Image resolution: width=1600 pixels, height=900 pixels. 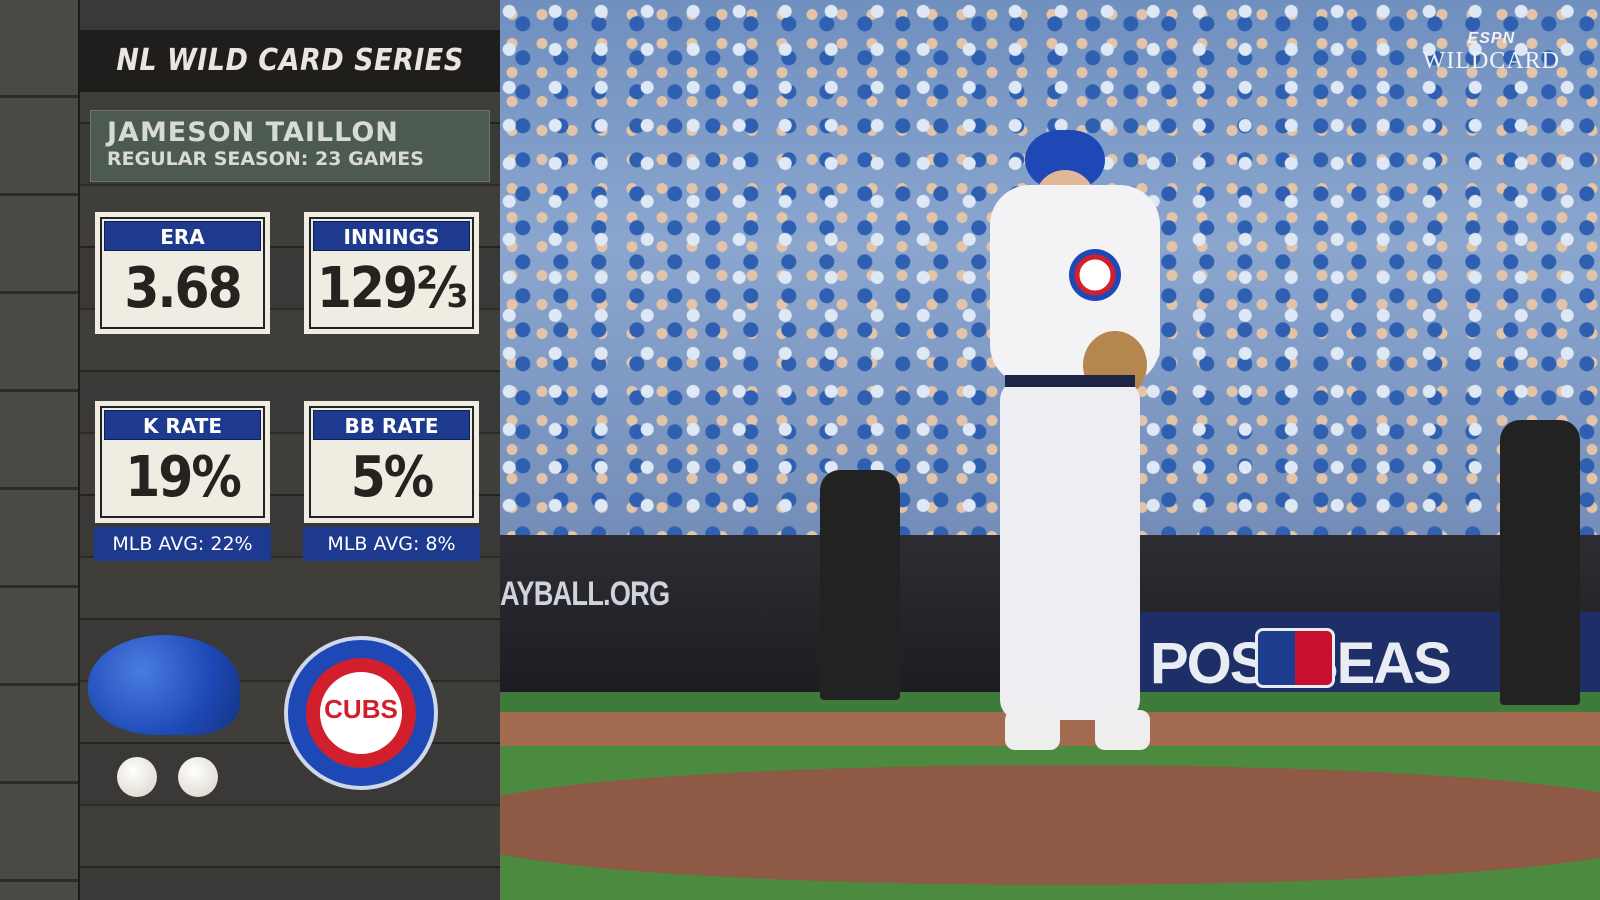 What do you see at coordinates (391, 236) in the screenshot?
I see `stat-label: INNINGS` at bounding box center [391, 236].